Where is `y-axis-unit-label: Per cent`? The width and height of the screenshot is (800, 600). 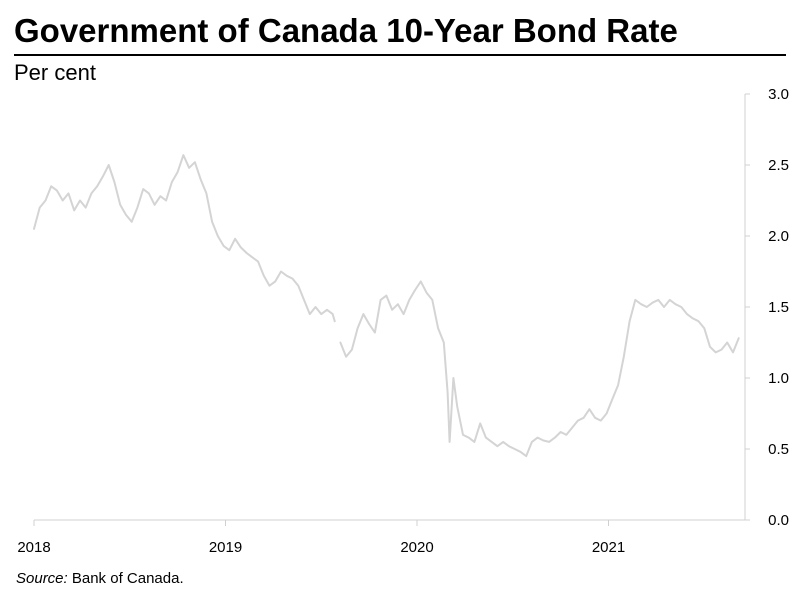 y-axis-unit-label: Per cent is located at coordinates (55, 72).